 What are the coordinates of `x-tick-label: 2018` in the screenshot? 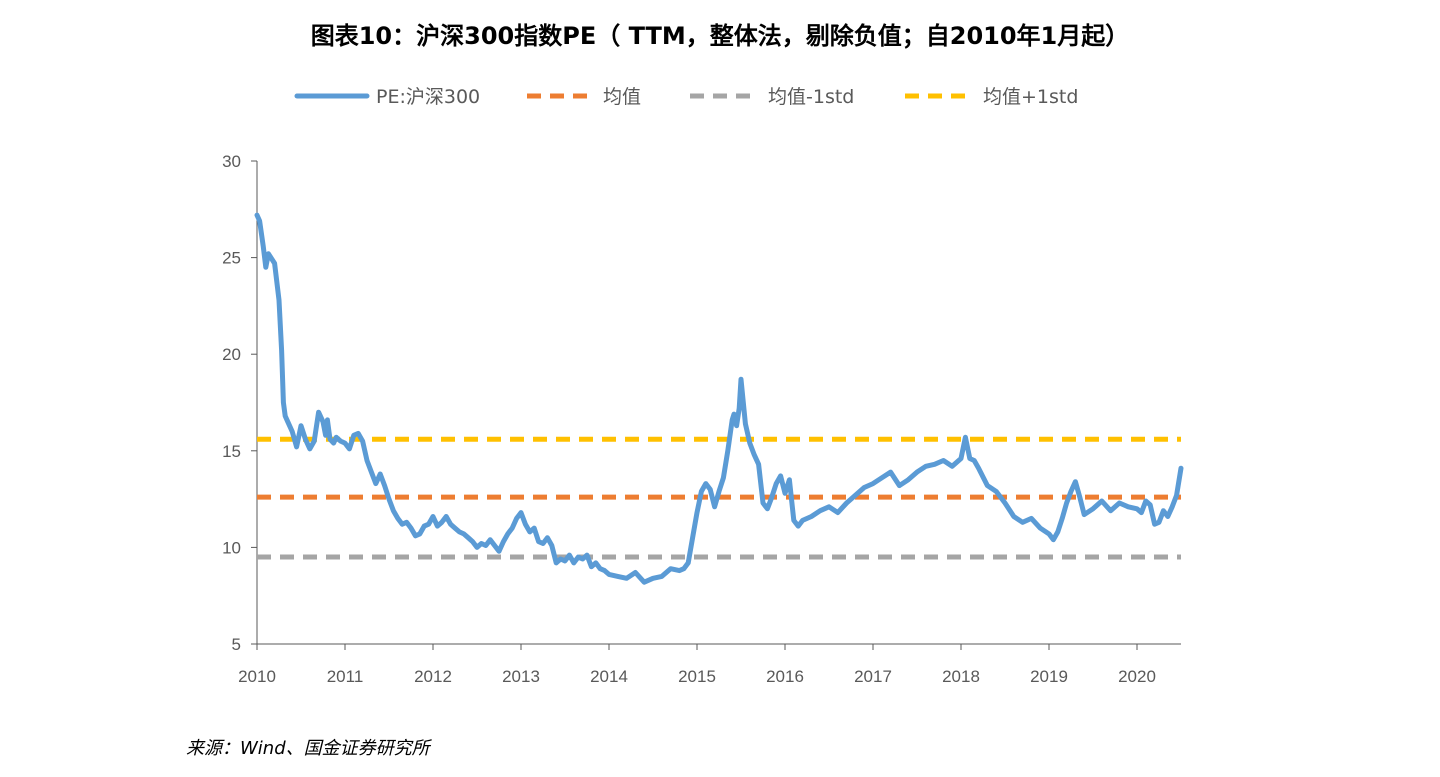 It's located at (961, 676).